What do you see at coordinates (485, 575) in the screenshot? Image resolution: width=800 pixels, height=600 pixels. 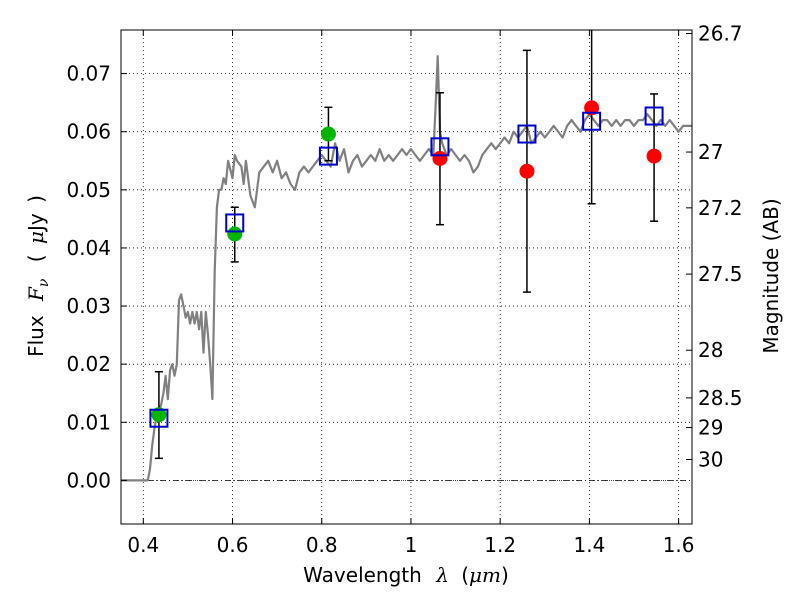 I see `x-axis-title-unit: μm` at bounding box center [485, 575].